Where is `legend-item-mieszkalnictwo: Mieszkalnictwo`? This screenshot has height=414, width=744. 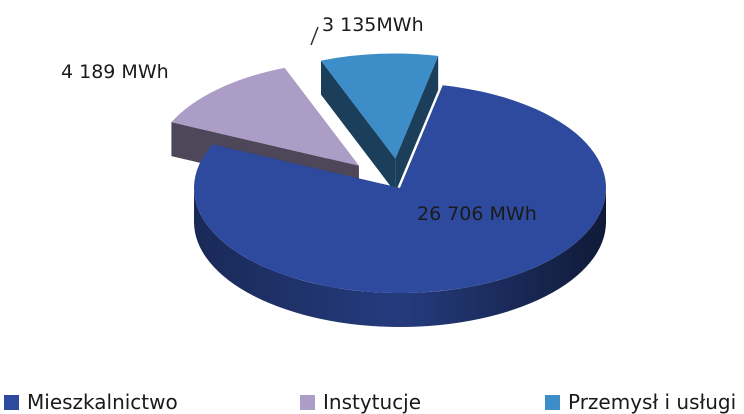
legend-item-mieszkalnictwo: Mieszkalnictwo is located at coordinates (91, 402).